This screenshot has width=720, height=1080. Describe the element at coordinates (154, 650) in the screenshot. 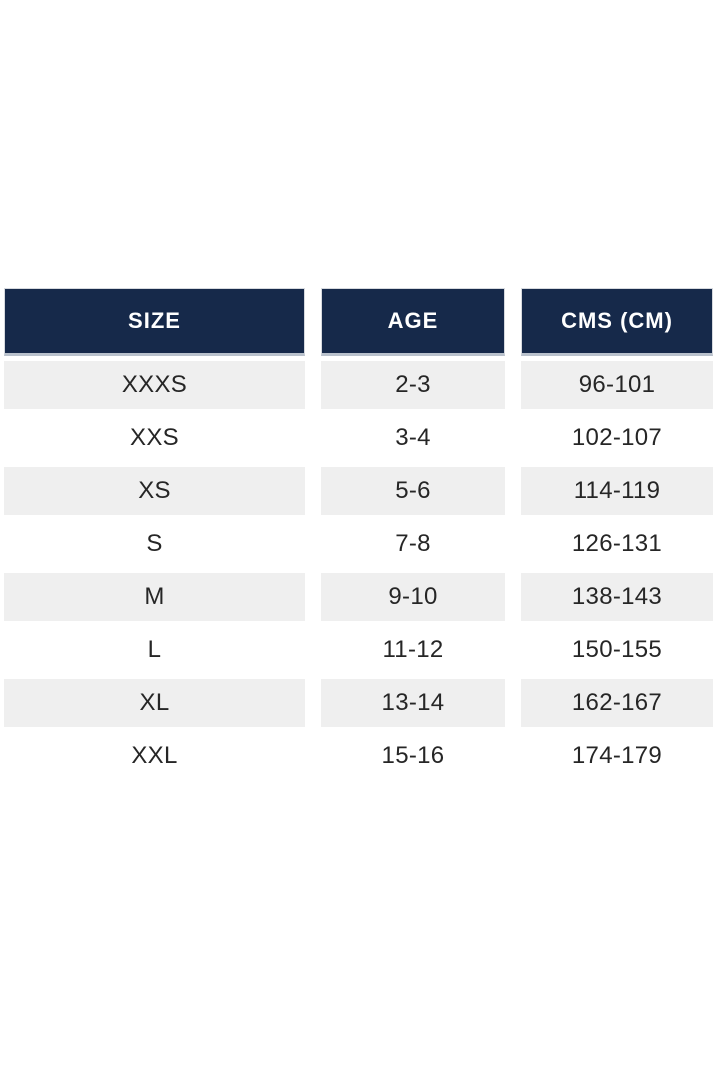

I see `size-cell: L` at that location.